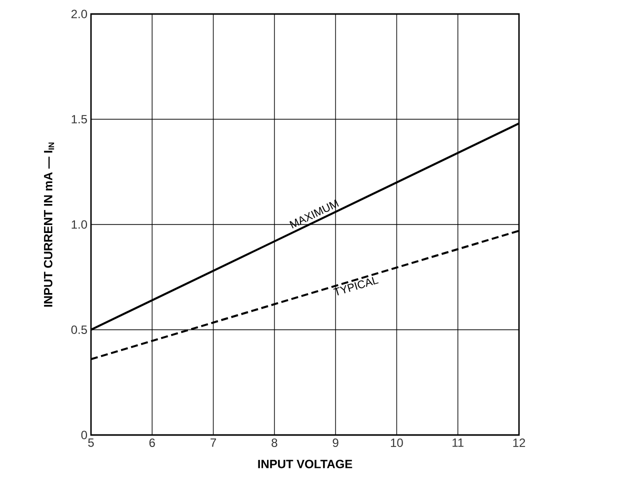 This screenshot has width=618, height=490. What do you see at coordinates (213, 442) in the screenshot?
I see `x-tick-label: 7` at bounding box center [213, 442].